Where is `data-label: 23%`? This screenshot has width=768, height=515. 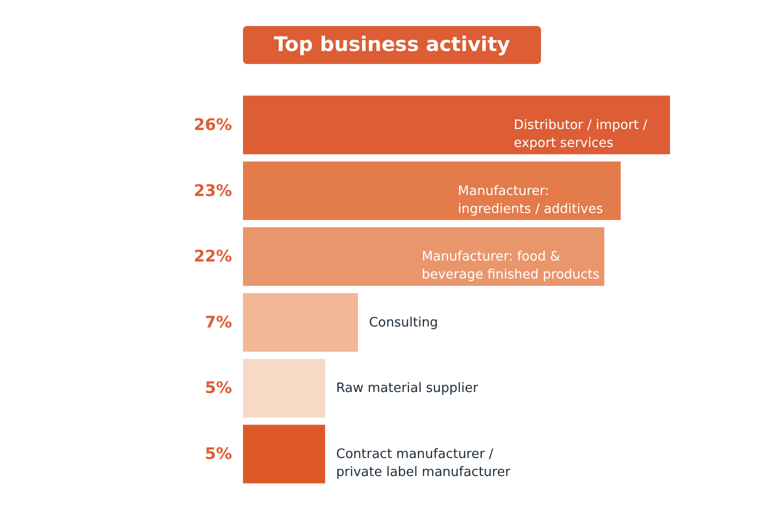 data-label: 23% is located at coordinates (213, 190).